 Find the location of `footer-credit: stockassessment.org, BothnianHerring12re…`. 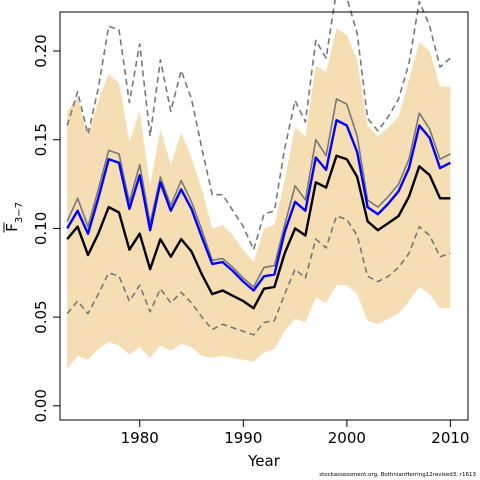

footer-credit: stockassessment.org, BothnianHerring12re… is located at coordinates (397, 475).